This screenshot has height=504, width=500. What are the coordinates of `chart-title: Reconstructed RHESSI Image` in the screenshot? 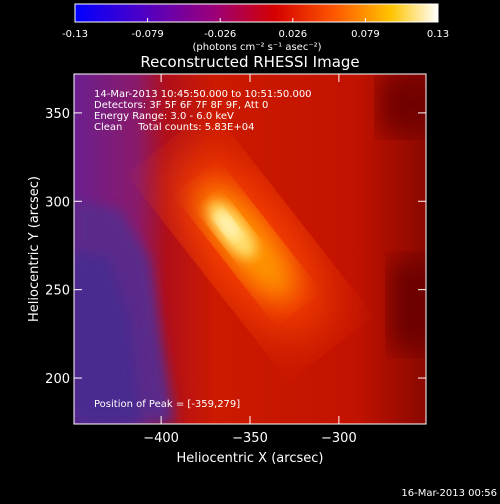 It's located at (249, 62).